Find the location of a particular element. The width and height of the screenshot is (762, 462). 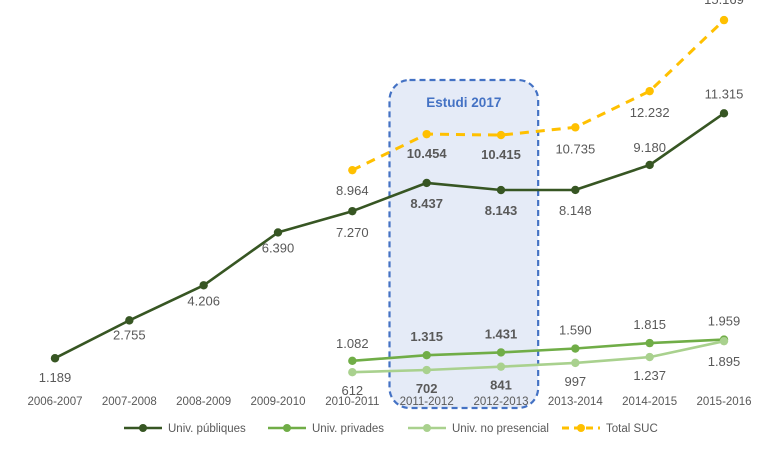

highlight-layer: Estudi 2017 is located at coordinates (464, 244).